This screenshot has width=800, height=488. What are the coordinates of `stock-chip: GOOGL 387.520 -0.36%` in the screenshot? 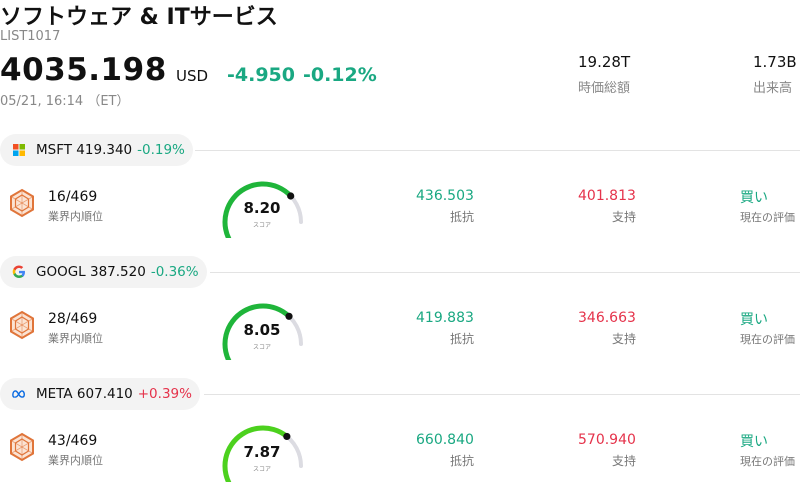 It's located at (103, 272).